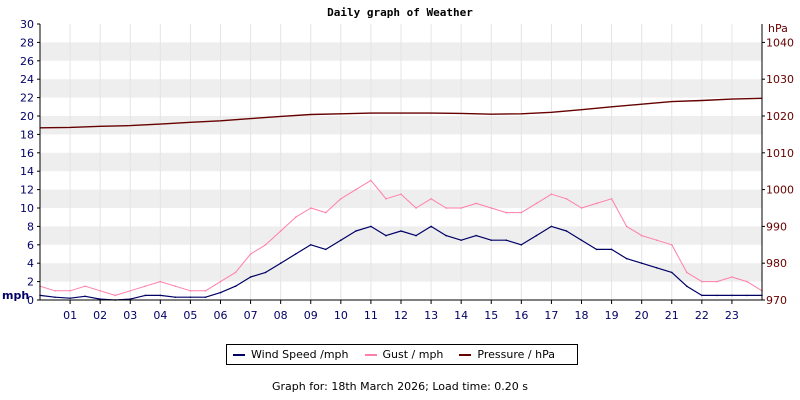 This screenshot has width=800, height=400. Describe the element at coordinates (300, 354) in the screenshot. I see `legend-label-wind: Wind Speed /mph` at that location.